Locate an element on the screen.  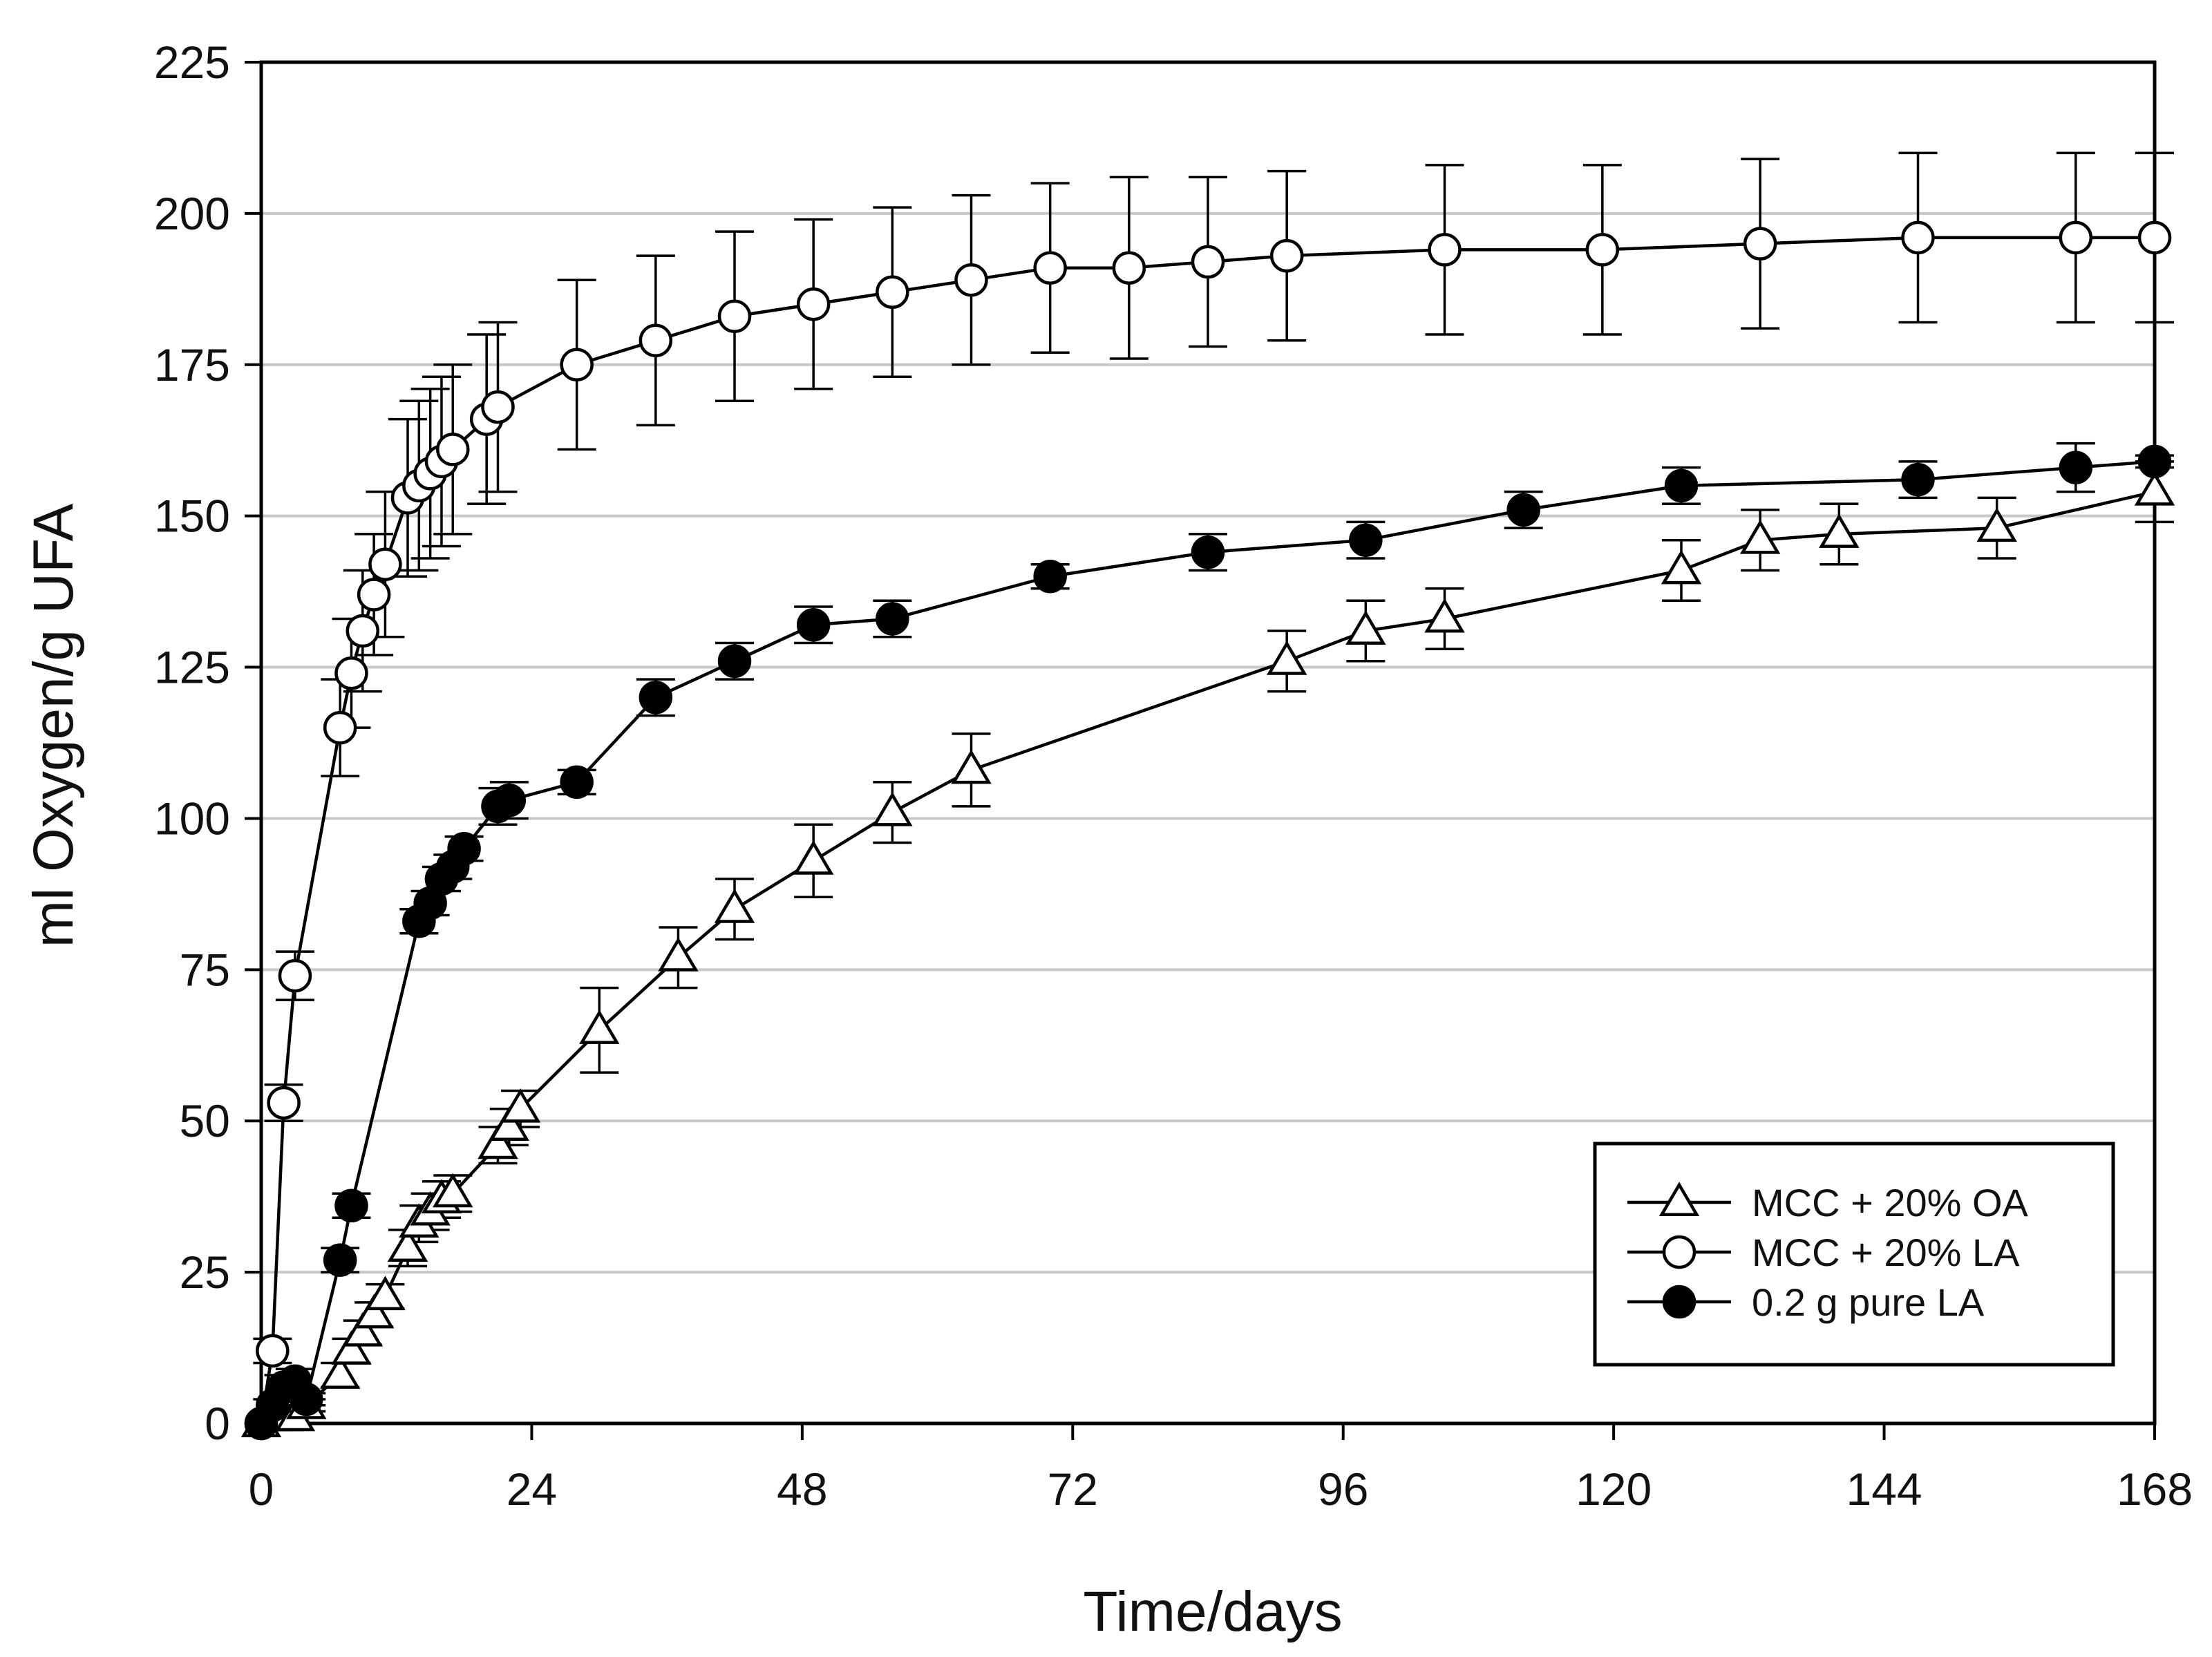
legend-label-2: 0.2 g pure LA is located at coordinates (1868, 1302).